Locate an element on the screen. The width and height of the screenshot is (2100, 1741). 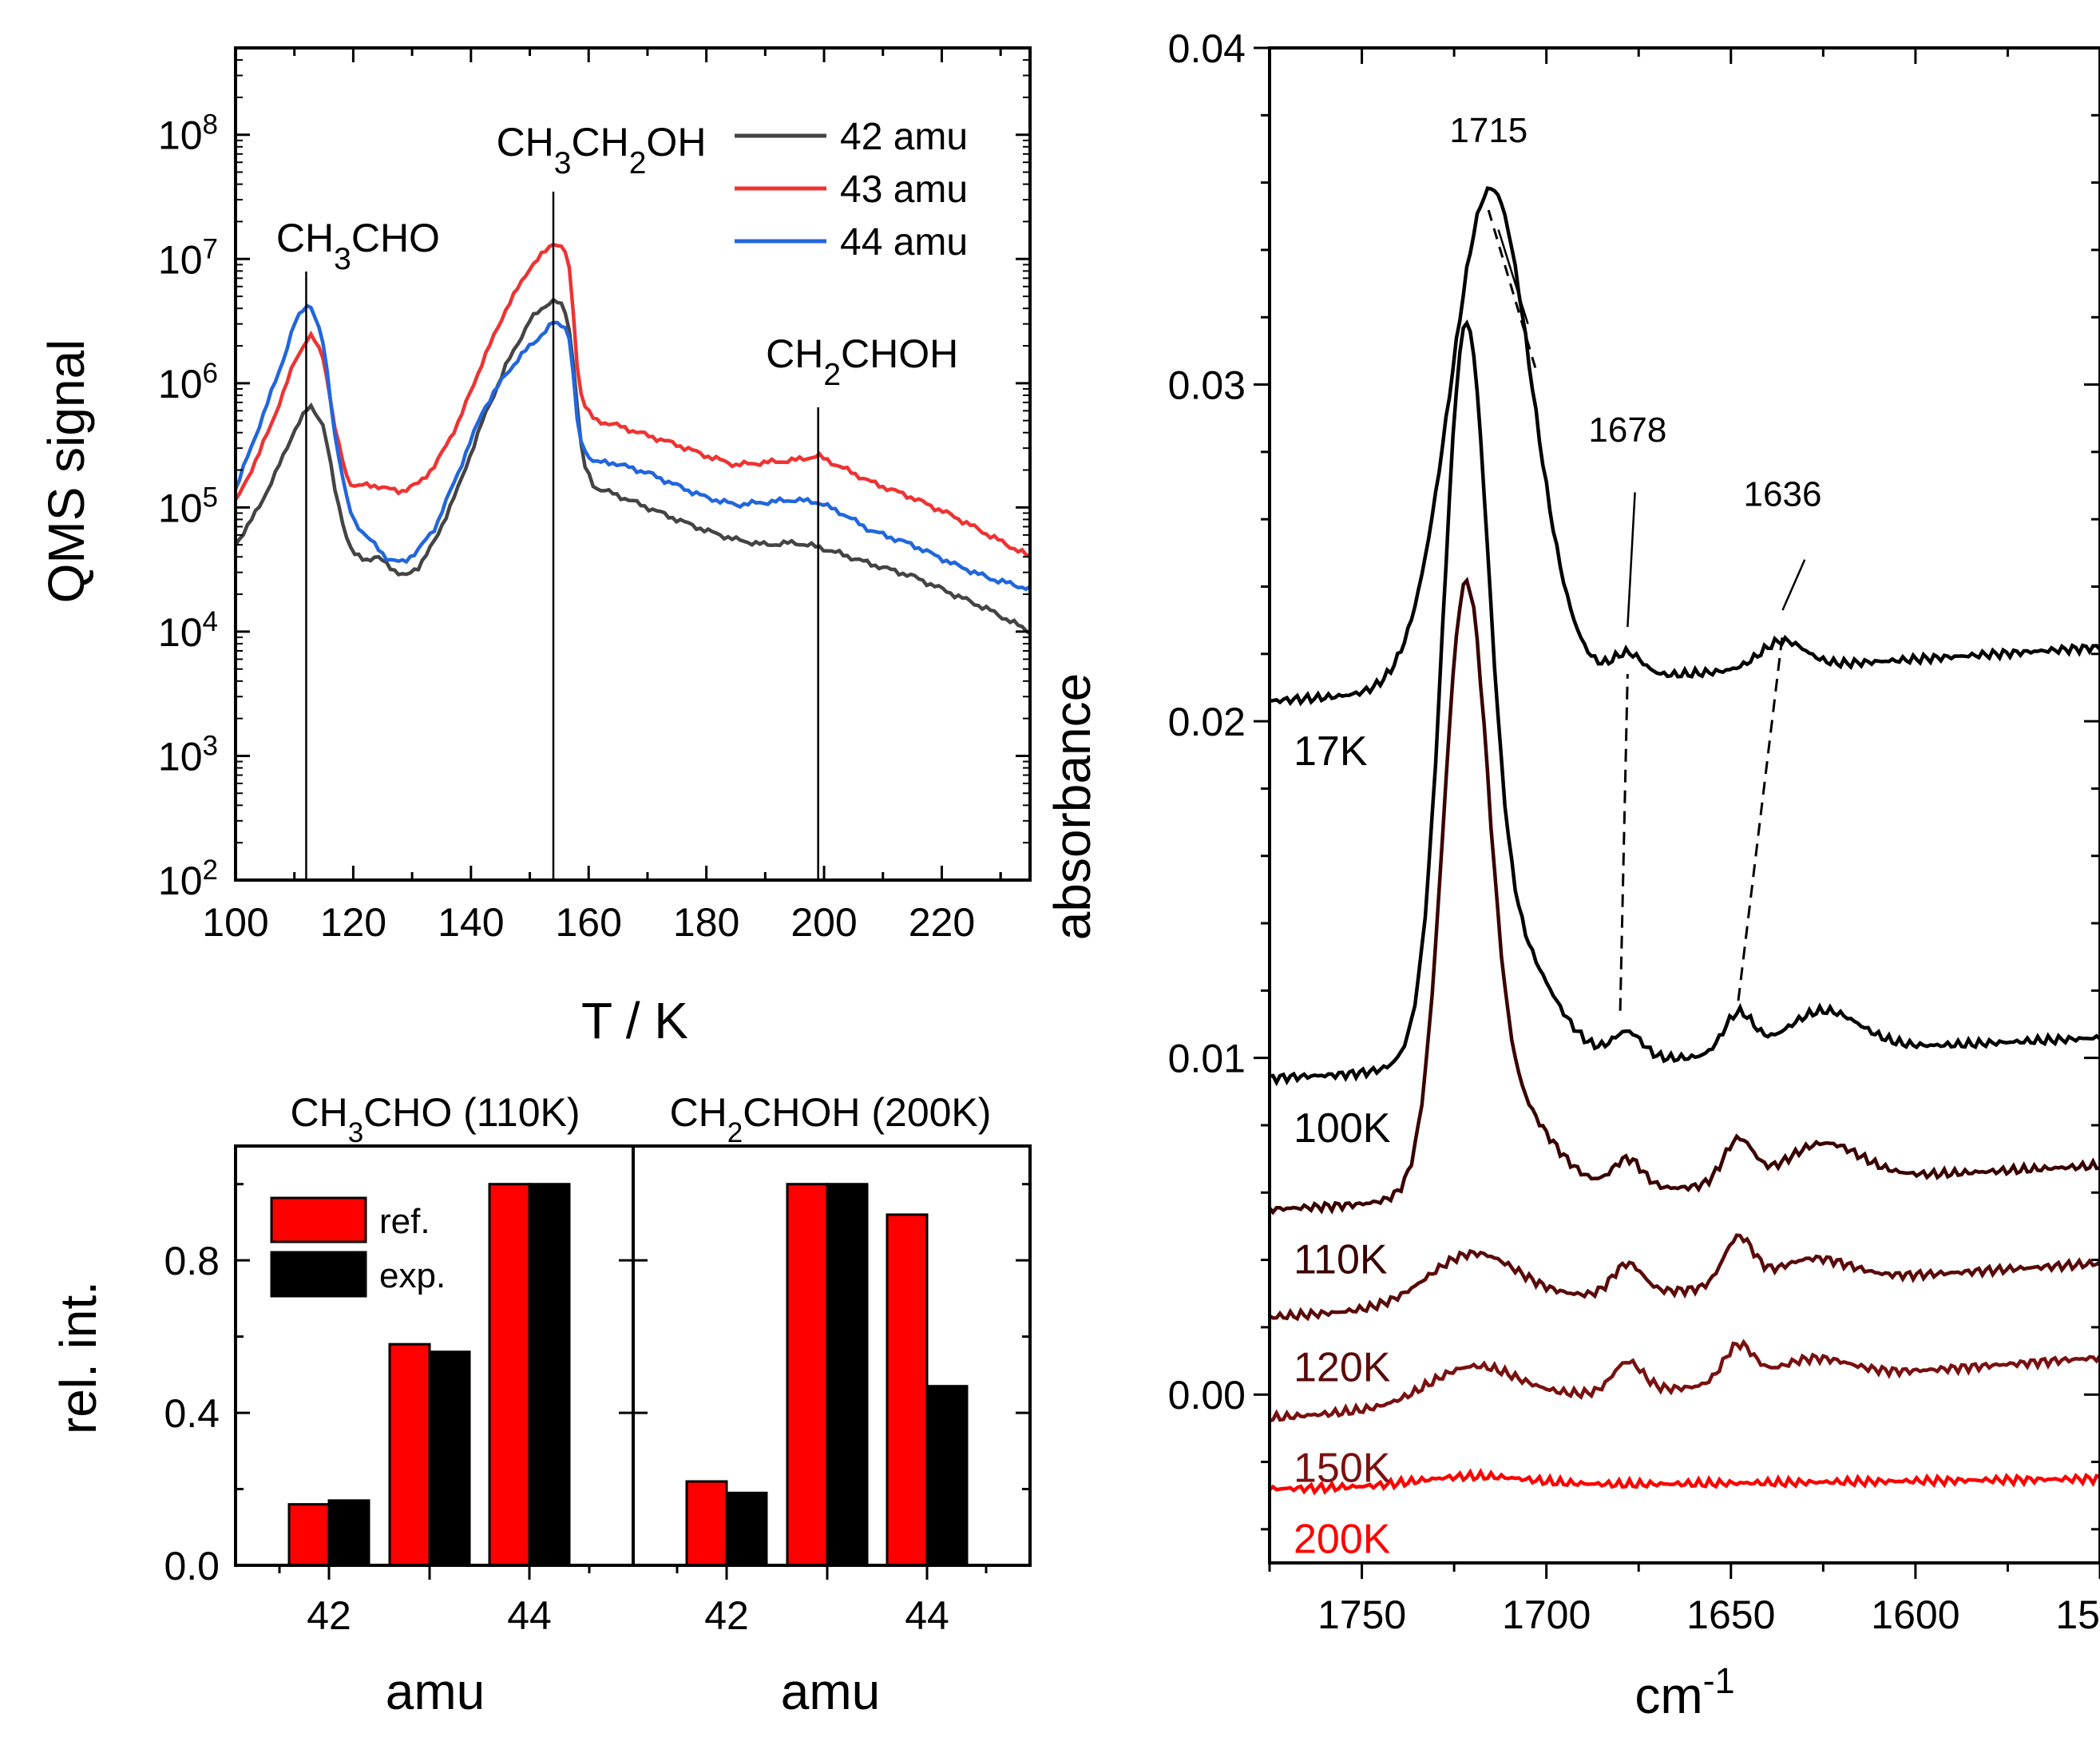
ir-line-120K is located at coordinates (1684, 1277).